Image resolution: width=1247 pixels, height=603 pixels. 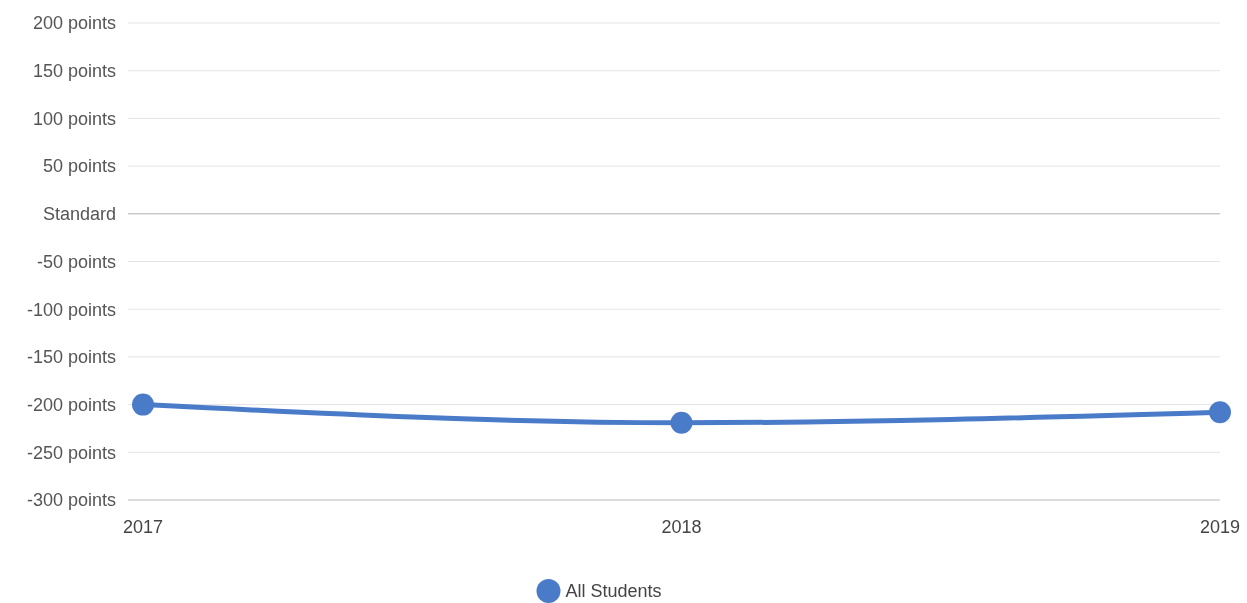 I want to click on y-tick-label: 150 points, so click(x=74, y=71).